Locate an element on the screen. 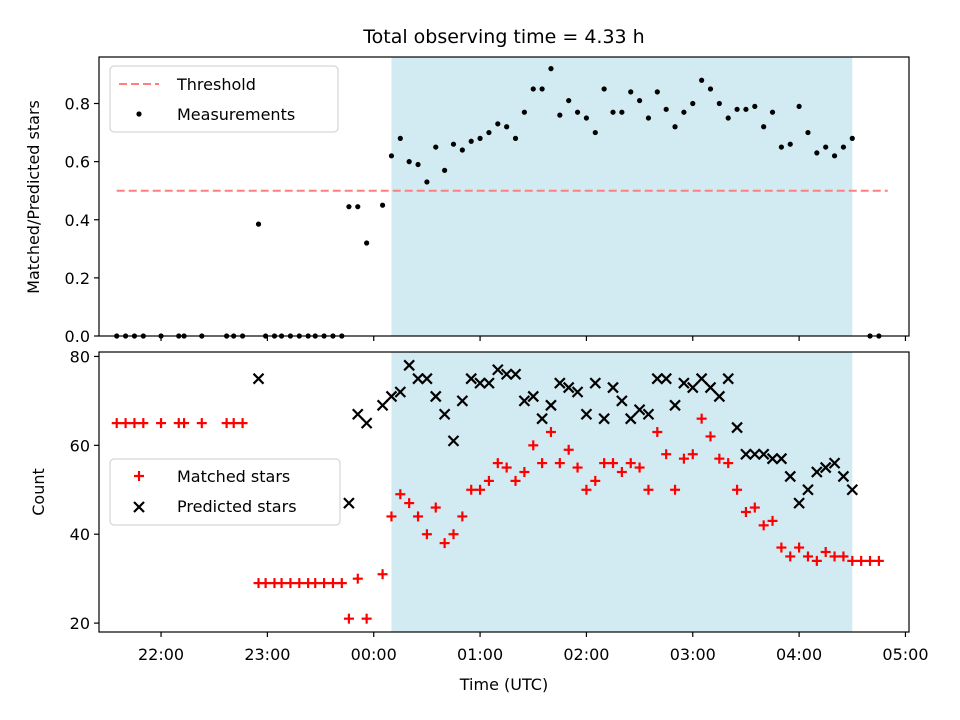 This screenshot has width=960, height=720. measurements-legend-label: Measurements is located at coordinates (236, 114).